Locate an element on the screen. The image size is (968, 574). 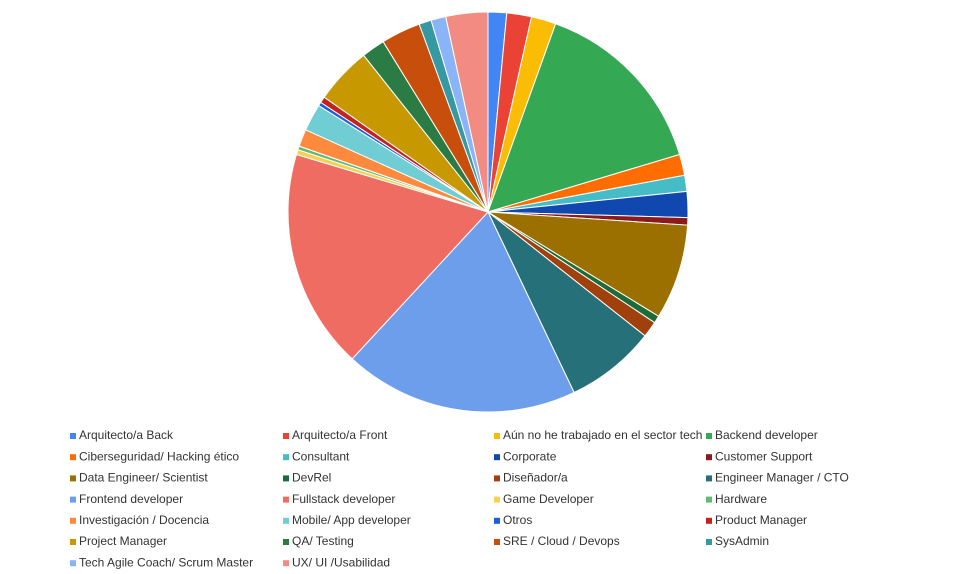
legend-label: Otros is located at coordinates (517, 520).